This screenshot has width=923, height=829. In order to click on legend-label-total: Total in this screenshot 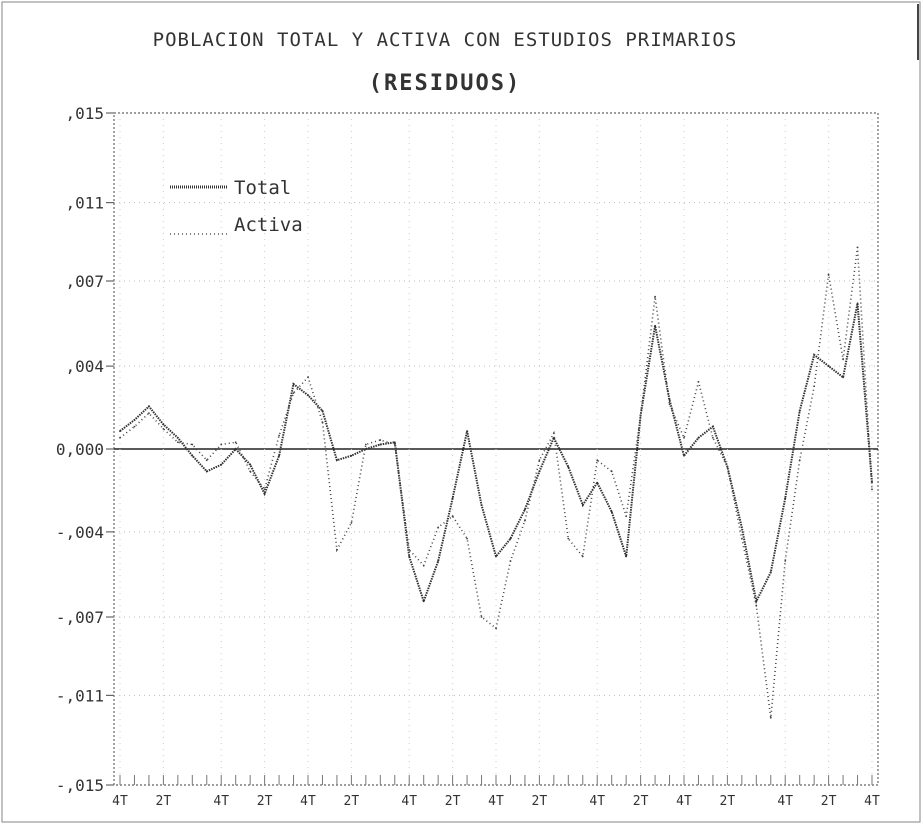, I will do `click(262, 188)`.